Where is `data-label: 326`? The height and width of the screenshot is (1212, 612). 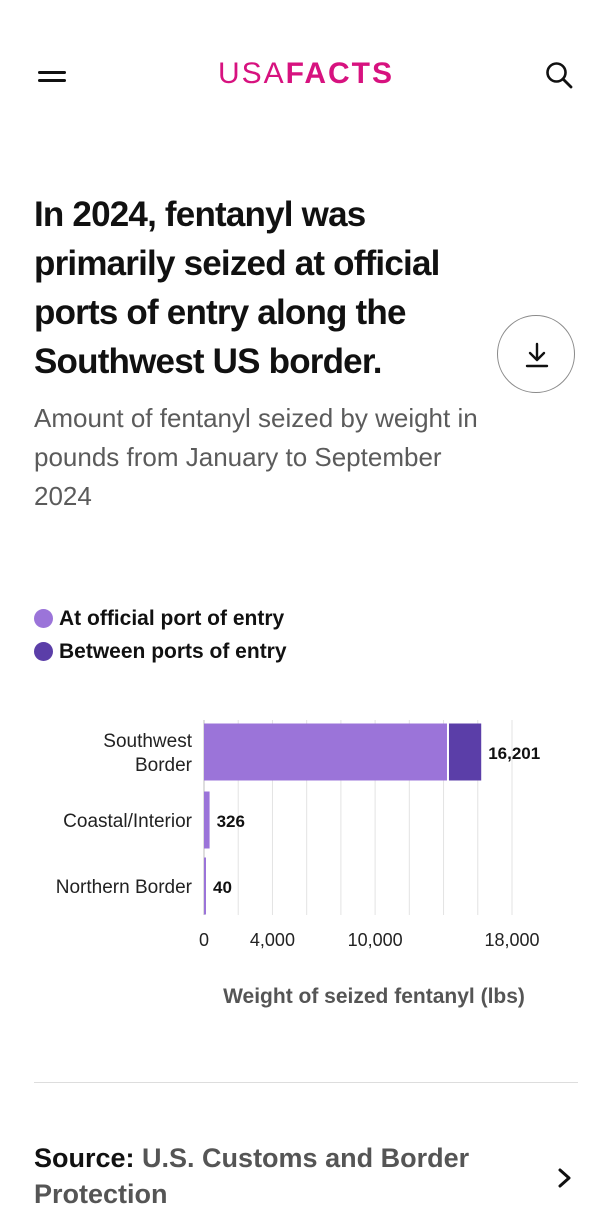
data-label: 326 is located at coordinates (231, 821).